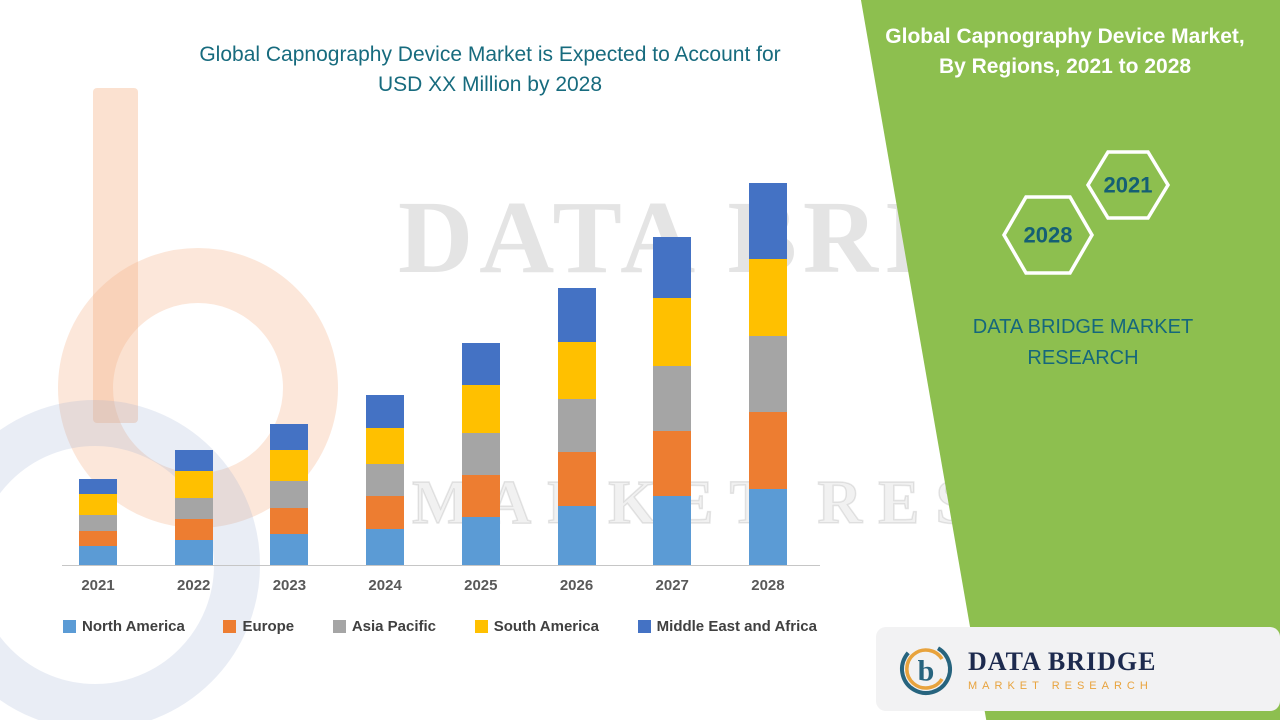  Describe the element at coordinates (193, 461) in the screenshot. I see `bar-segment-middle-east-and-africa-2022` at that location.